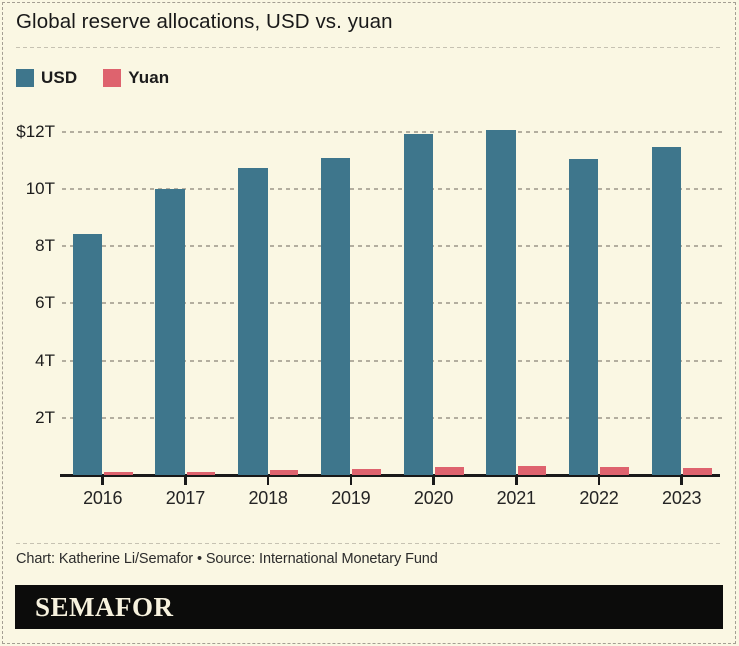 This screenshot has height=646, width=739. What do you see at coordinates (45, 246) in the screenshot?
I see `y-axis-label: 8T` at bounding box center [45, 246].